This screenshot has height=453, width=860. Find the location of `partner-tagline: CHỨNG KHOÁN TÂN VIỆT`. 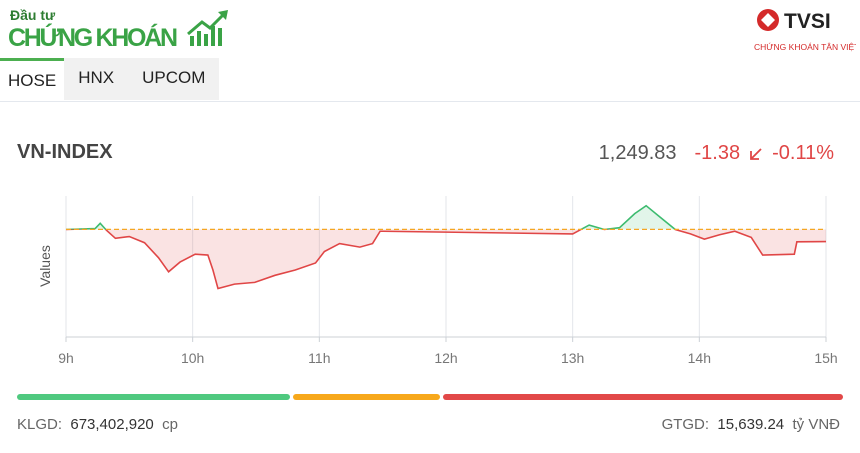

partner-tagline: CHỨNG KHOÁN TÂN VIỆT is located at coordinates (805, 47).